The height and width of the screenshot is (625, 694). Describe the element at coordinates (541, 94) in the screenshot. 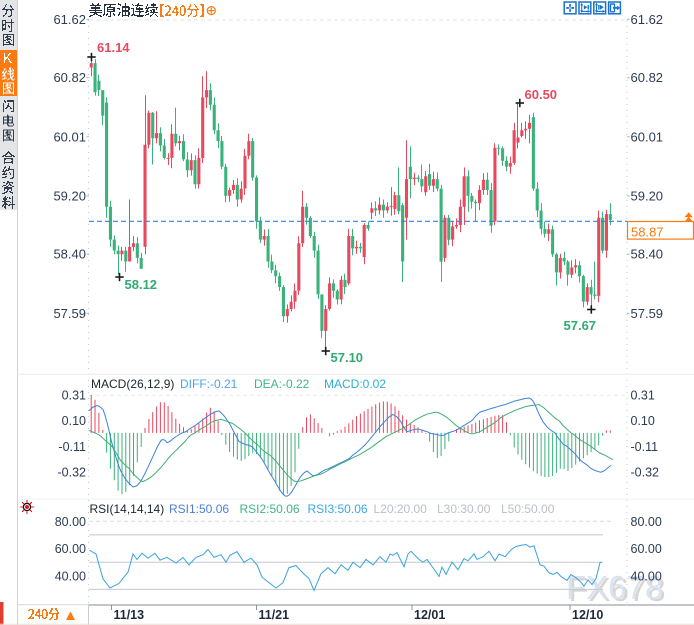

I see `svg-text: 60.50` at that location.